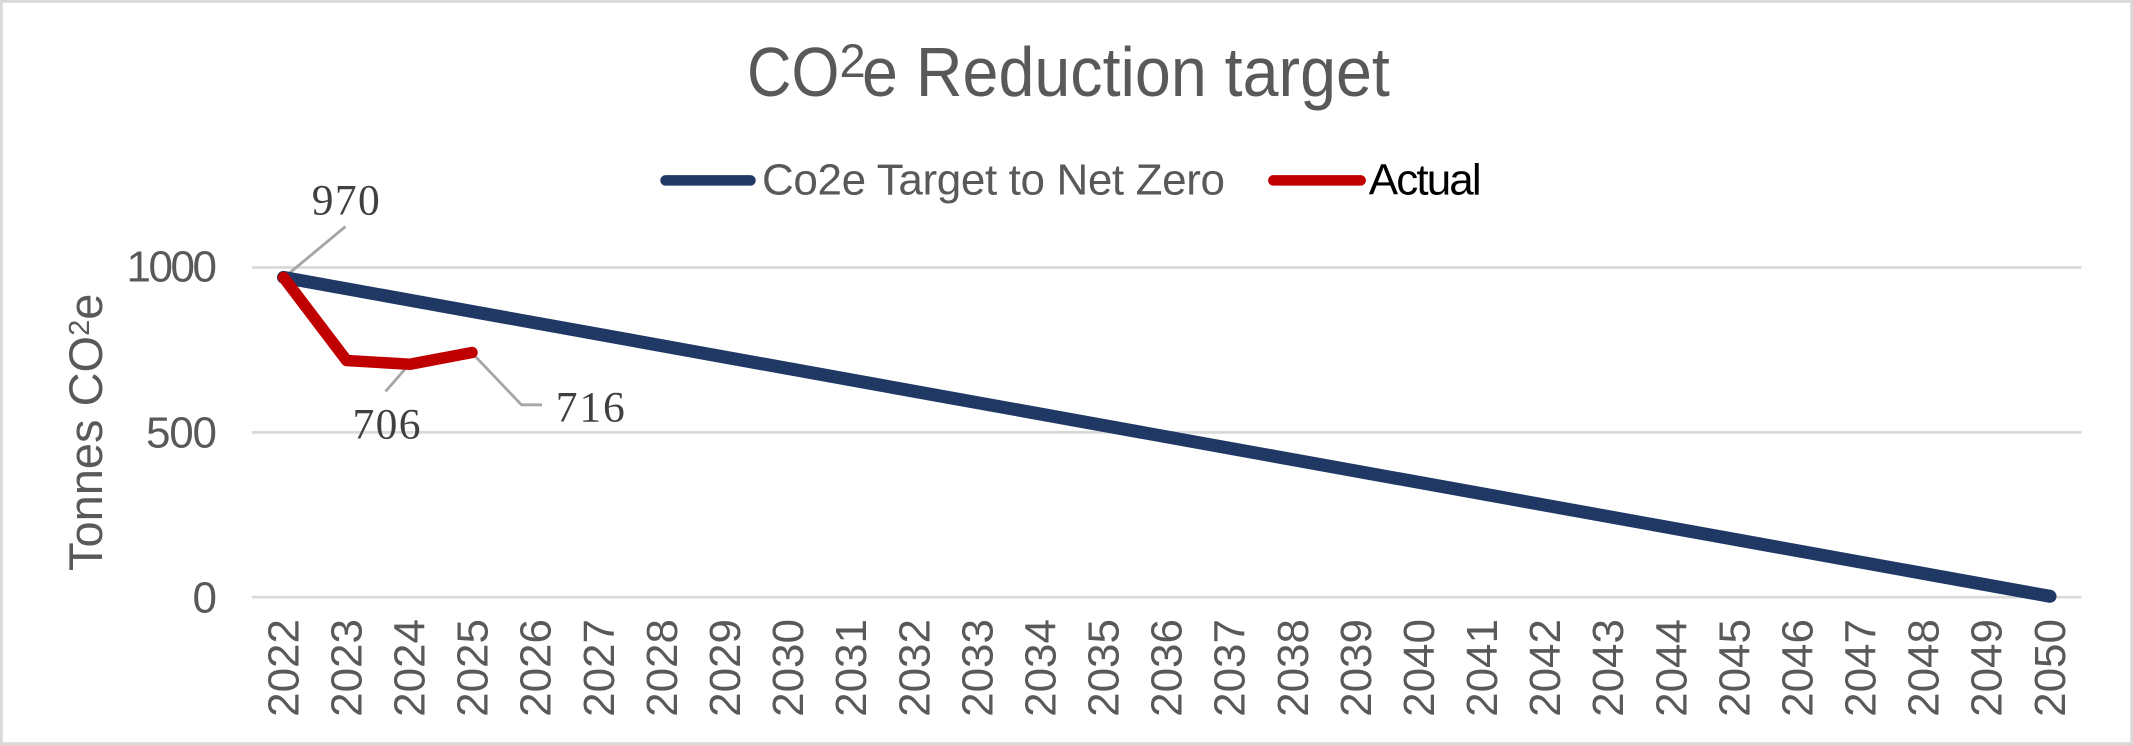 The height and width of the screenshot is (745, 2133). I want to click on svg-text: 2022, so click(283, 668).